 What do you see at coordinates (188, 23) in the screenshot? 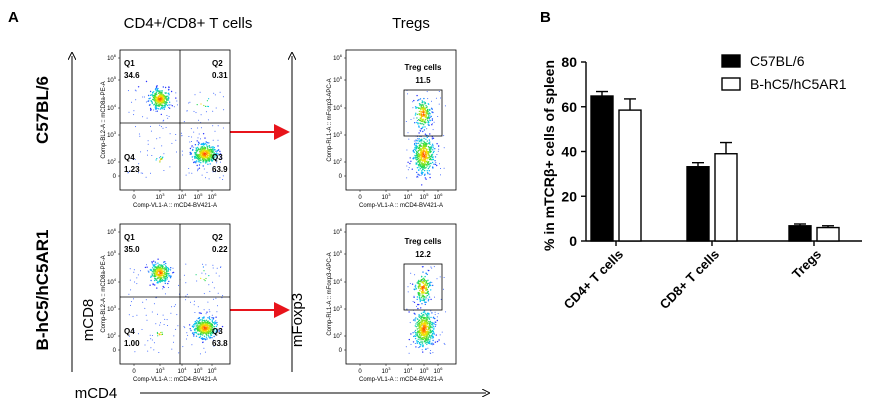
I see `col-title-cd4cd8: CD4+/CD8+ T cells` at bounding box center [188, 23].